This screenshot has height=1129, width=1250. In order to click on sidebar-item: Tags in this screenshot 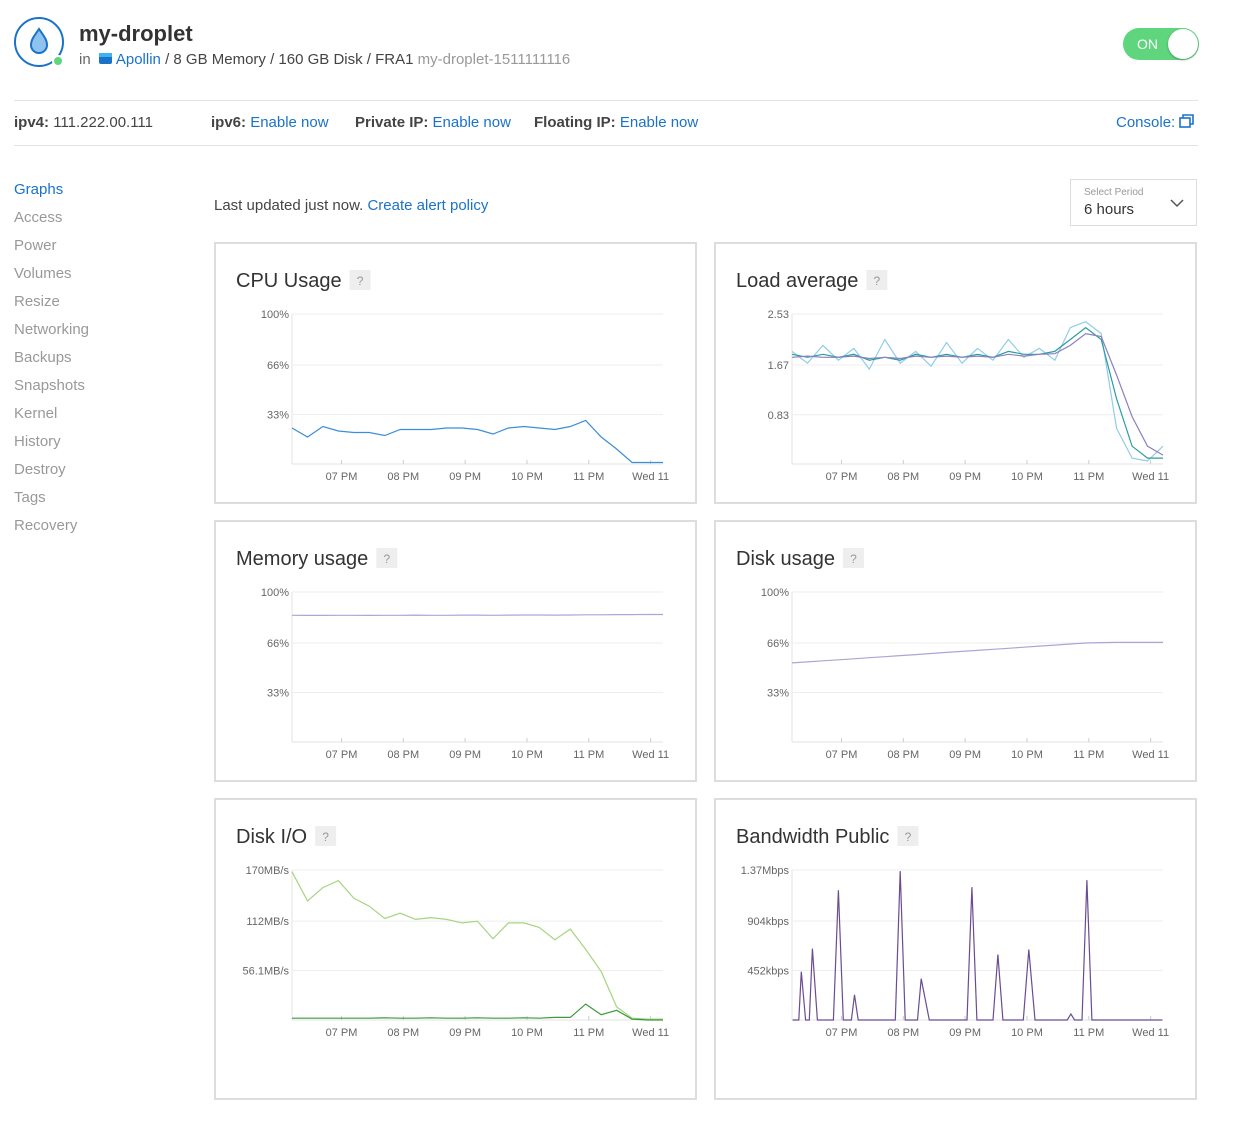, I will do `click(30, 497)`.